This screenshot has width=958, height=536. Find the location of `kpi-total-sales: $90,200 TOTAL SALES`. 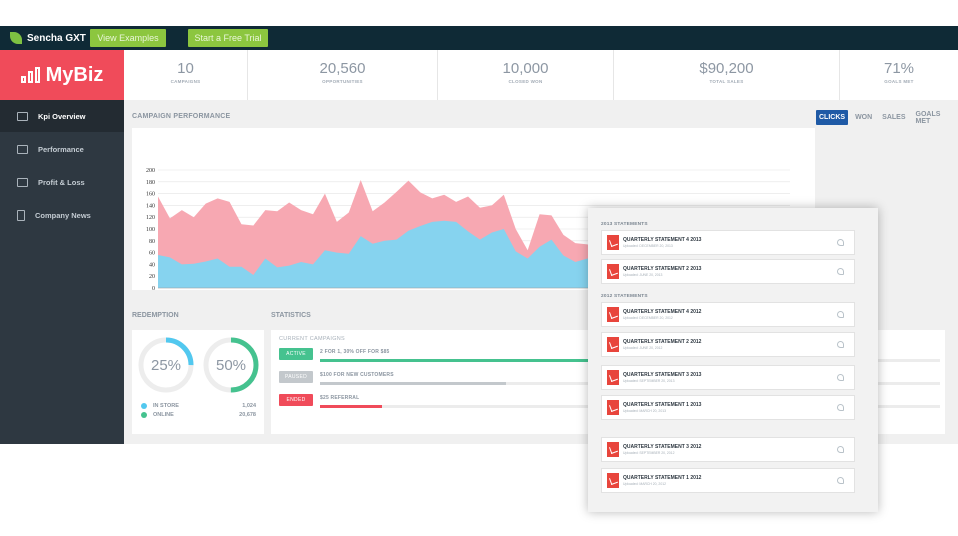

kpi-total-sales: $90,200 TOTAL SALES is located at coordinates (727, 75).